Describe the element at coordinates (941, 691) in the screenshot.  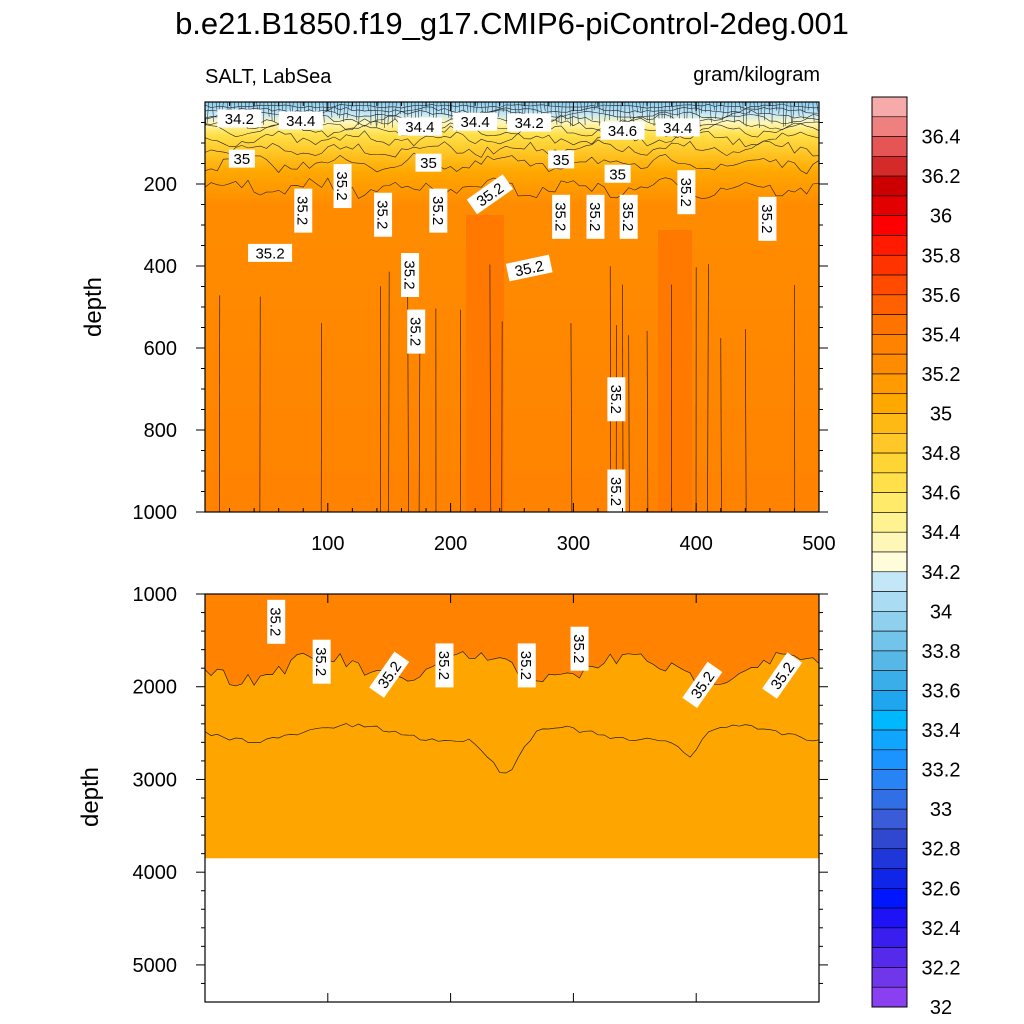
I see `colorbar-label: 33.6` at that location.